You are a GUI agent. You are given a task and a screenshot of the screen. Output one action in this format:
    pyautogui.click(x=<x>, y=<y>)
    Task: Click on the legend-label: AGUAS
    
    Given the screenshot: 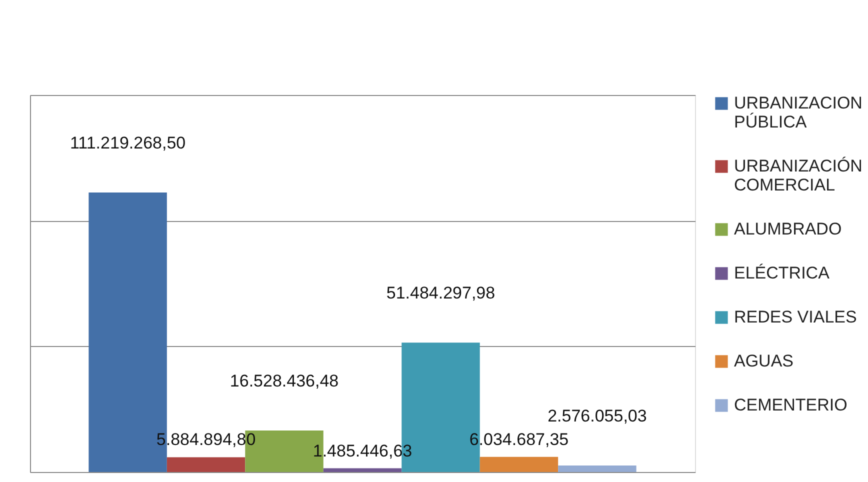 What is the action you would take?
    pyautogui.click(x=764, y=361)
    